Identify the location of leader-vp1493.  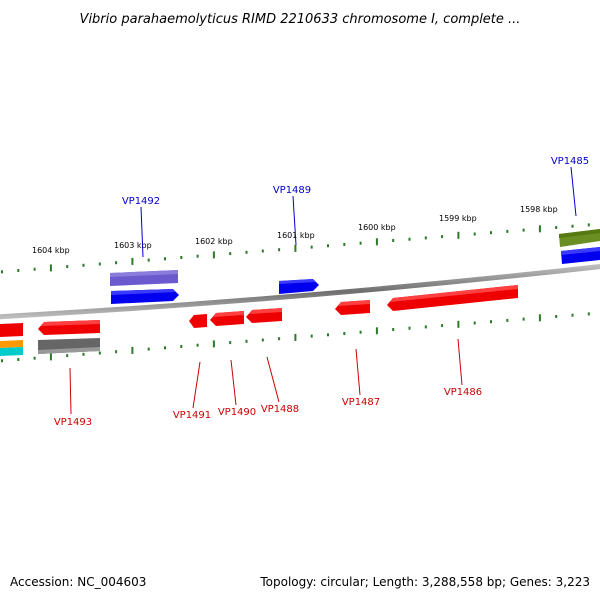
(70, 391).